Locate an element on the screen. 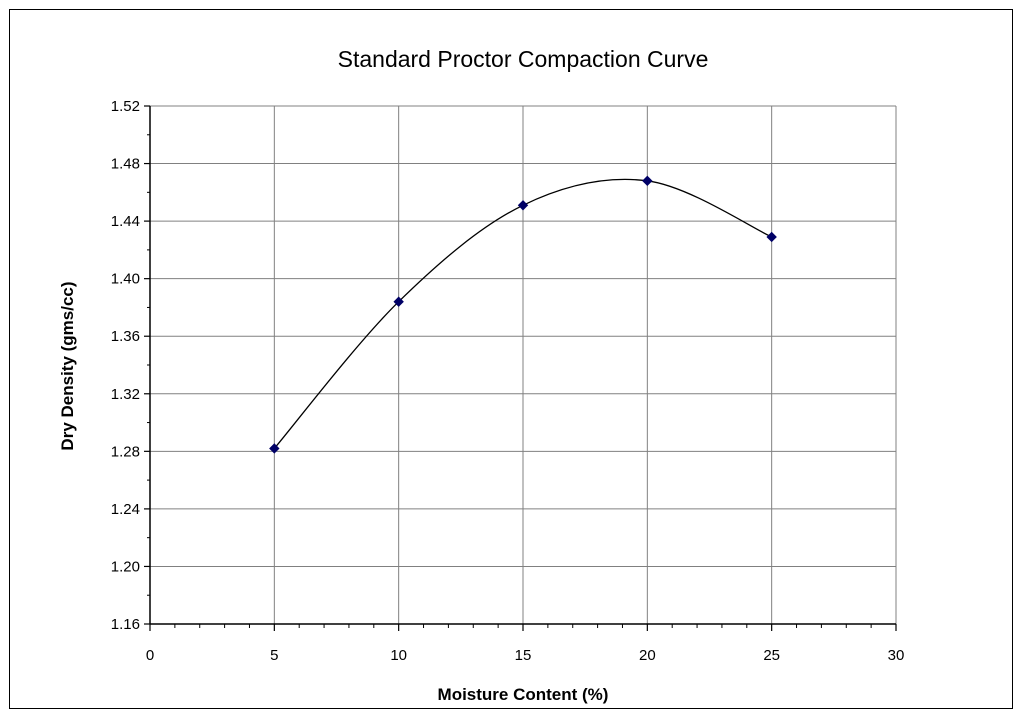  x-axis-title: Moisture Content (%) is located at coordinates (523, 694).